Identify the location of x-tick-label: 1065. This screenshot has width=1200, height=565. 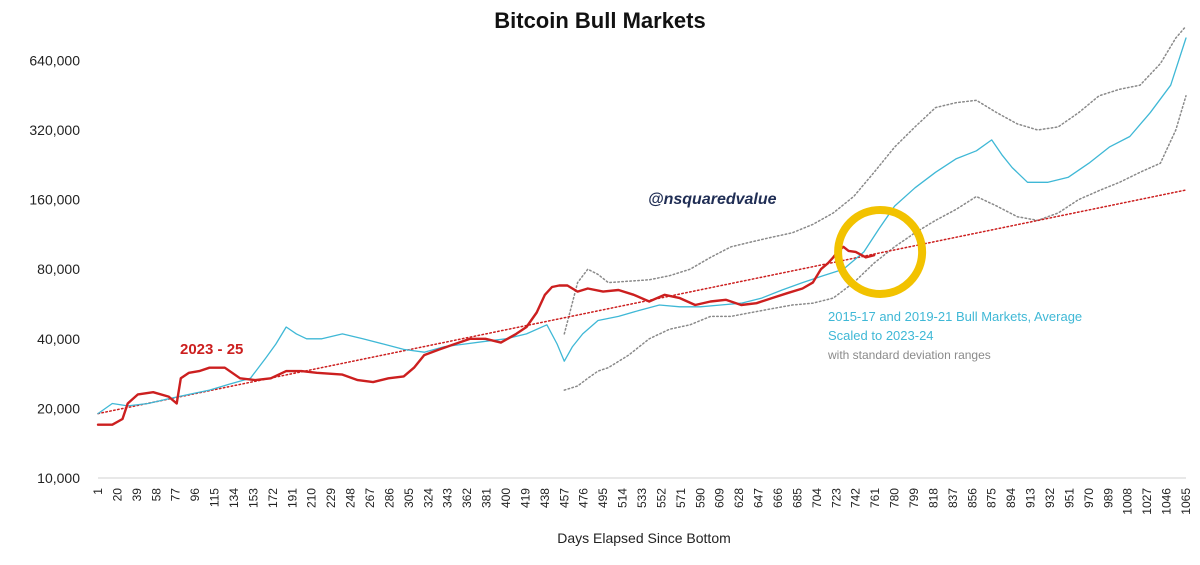
(1186, 501).